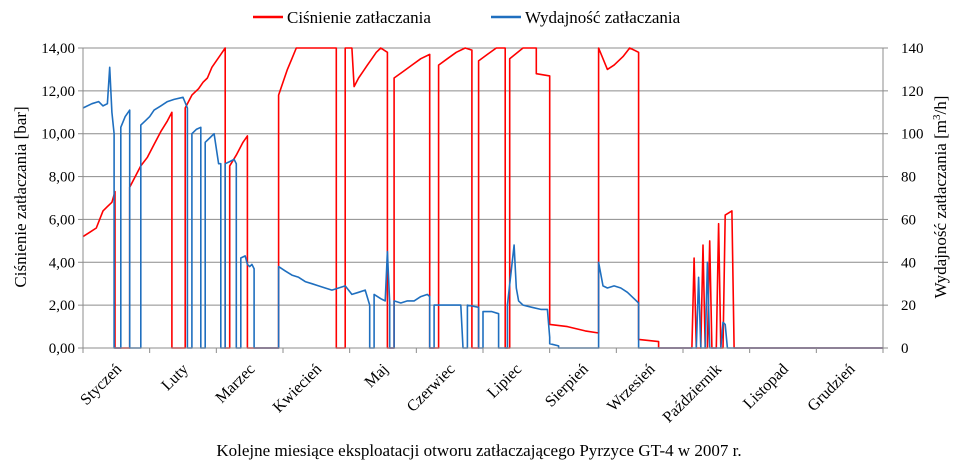 Image resolution: width=959 pixels, height=466 pixels. Describe the element at coordinates (62, 263) in the screenshot. I see `left-tick-label: 4,00` at that location.